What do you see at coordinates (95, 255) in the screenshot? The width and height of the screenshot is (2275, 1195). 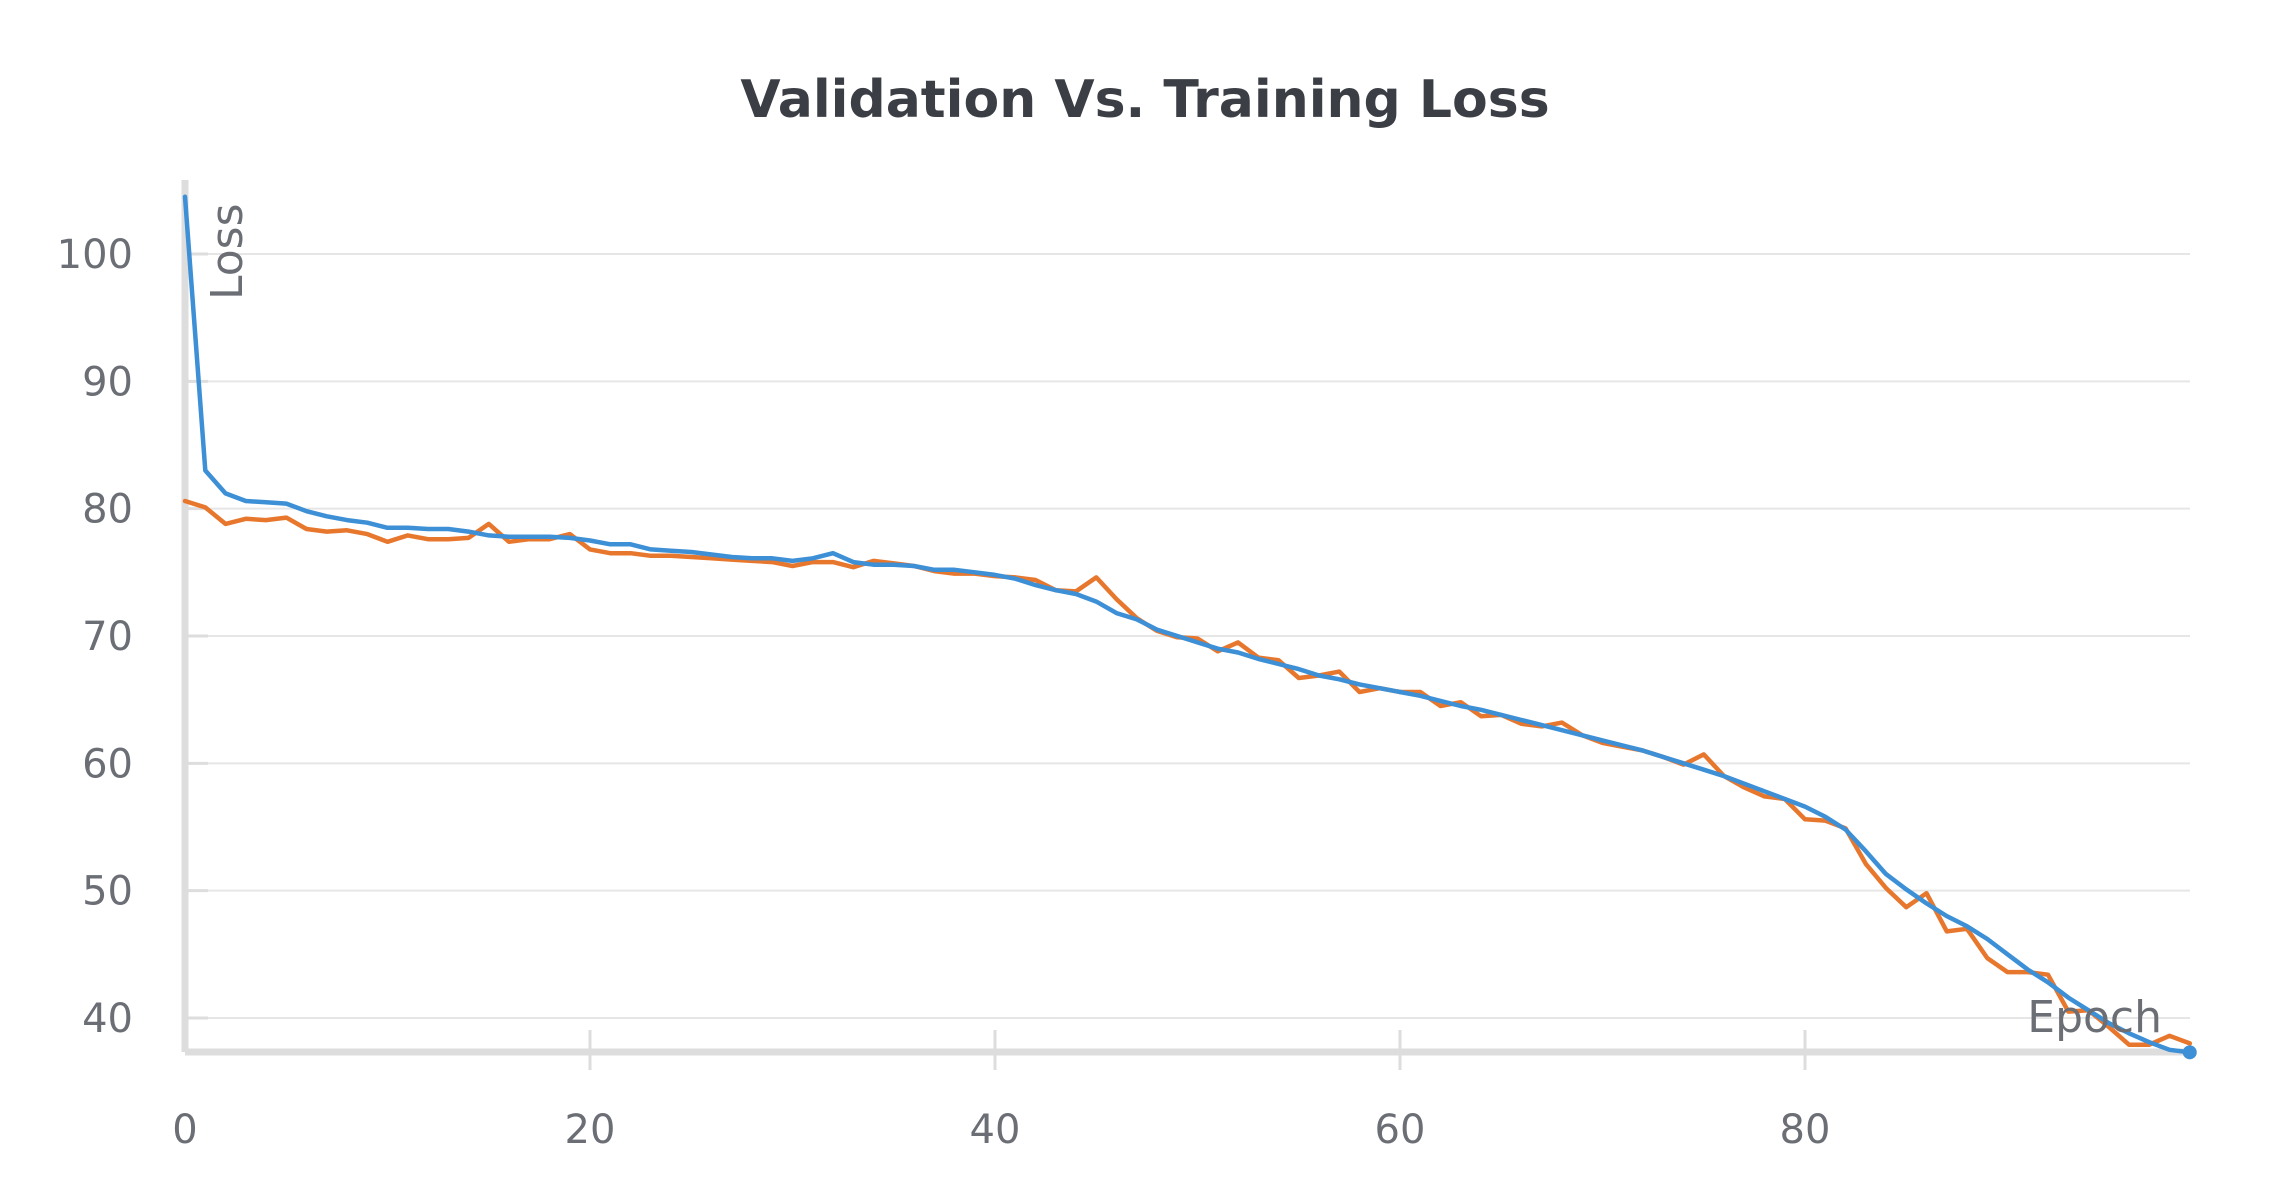 I see `y-tick-label: 100` at bounding box center [95, 255].